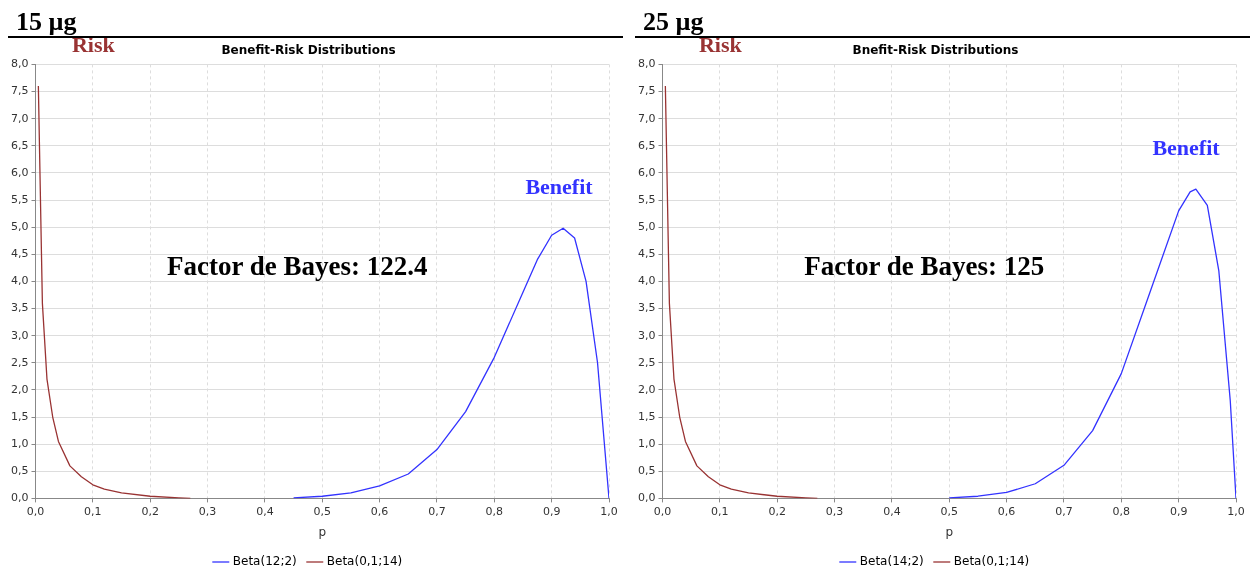 The height and width of the screenshot is (586, 1250). Describe the element at coordinates (935, 50) in the screenshot. I see `chart-title: Bnefit-Risk Distributions` at that location.